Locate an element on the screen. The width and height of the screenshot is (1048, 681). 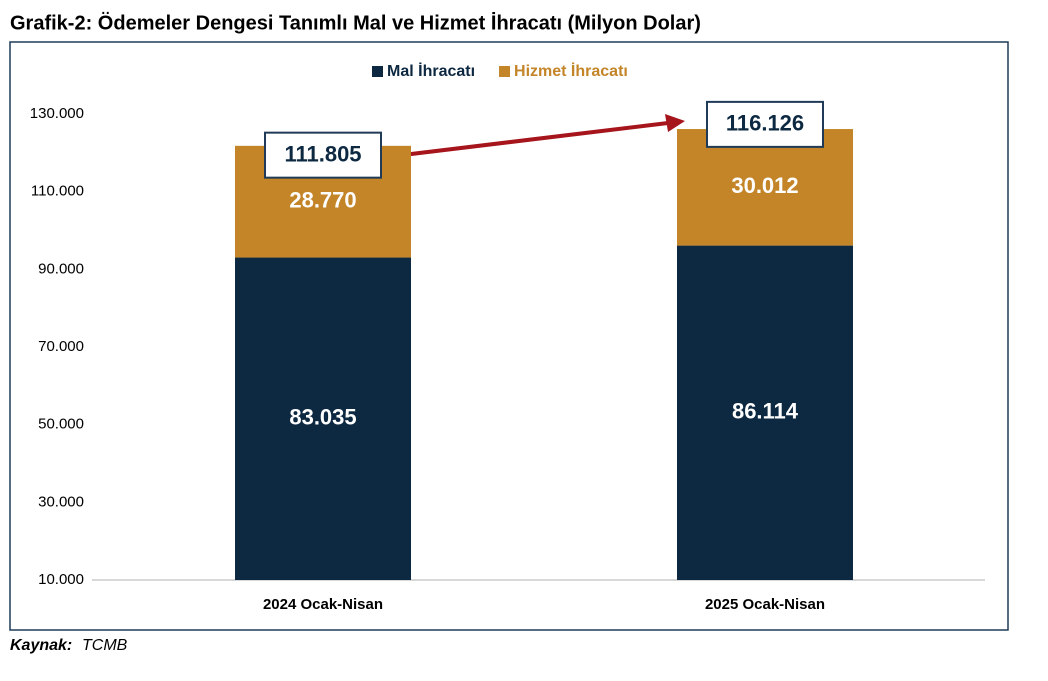
value-label: 30.012 is located at coordinates (764, 185).